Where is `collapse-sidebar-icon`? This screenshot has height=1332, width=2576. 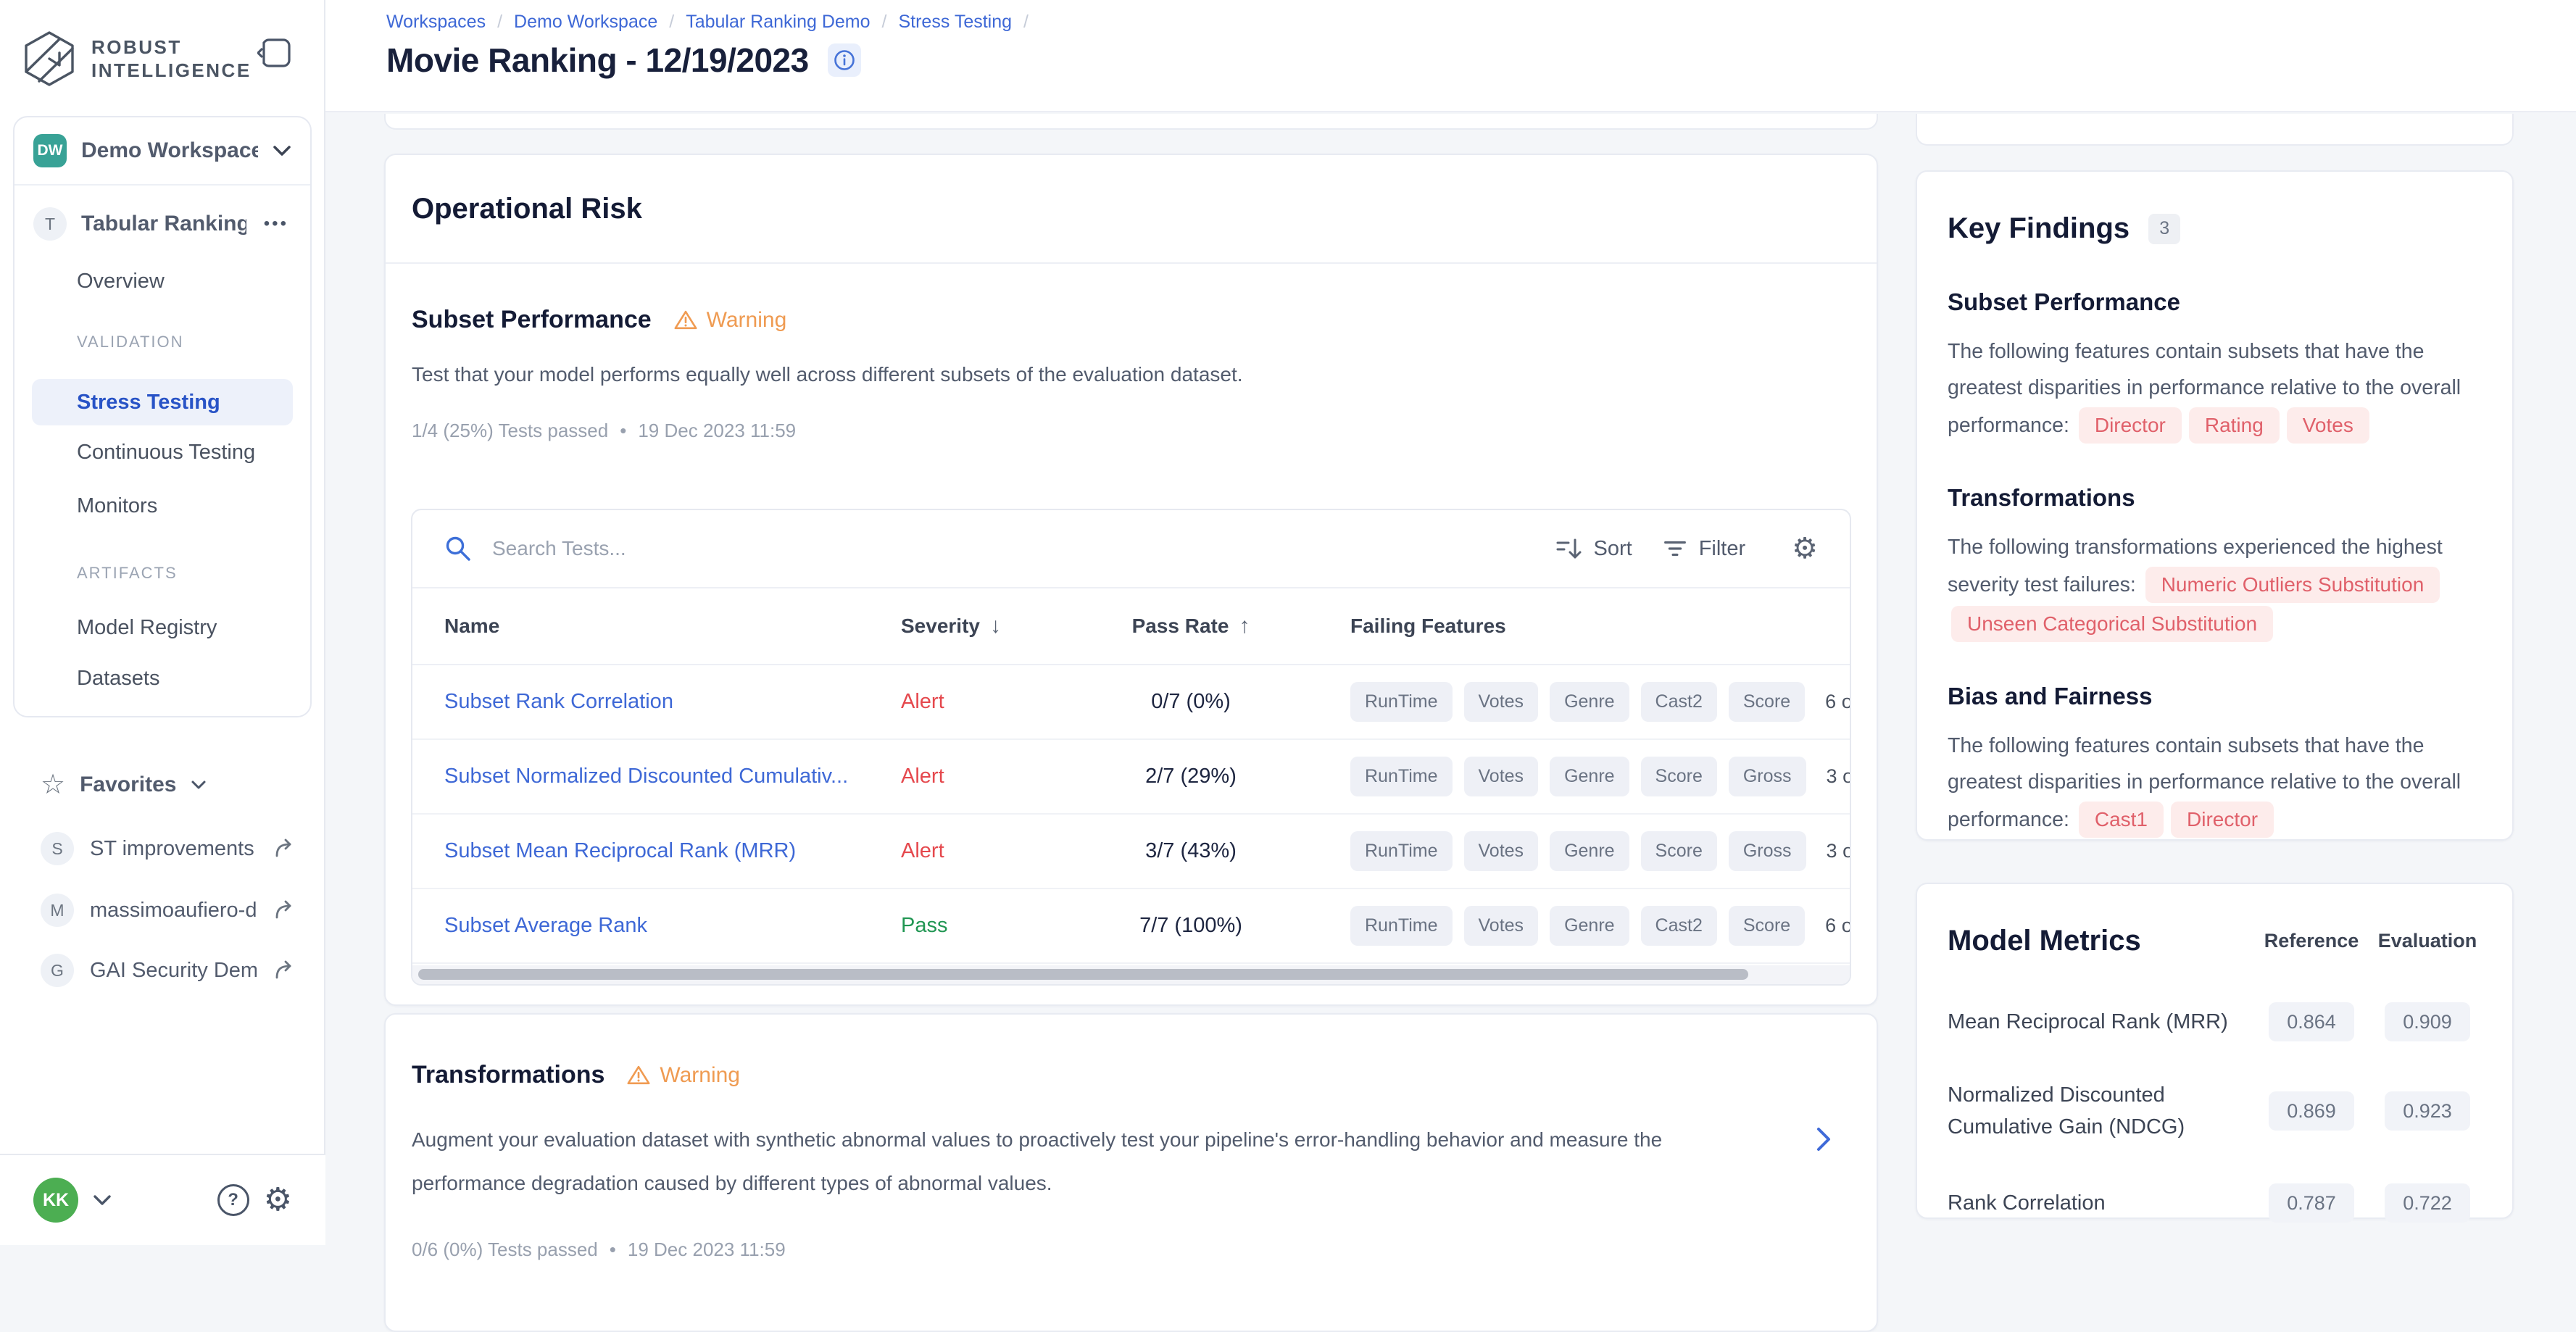 collapse-sidebar-icon is located at coordinates (274, 53).